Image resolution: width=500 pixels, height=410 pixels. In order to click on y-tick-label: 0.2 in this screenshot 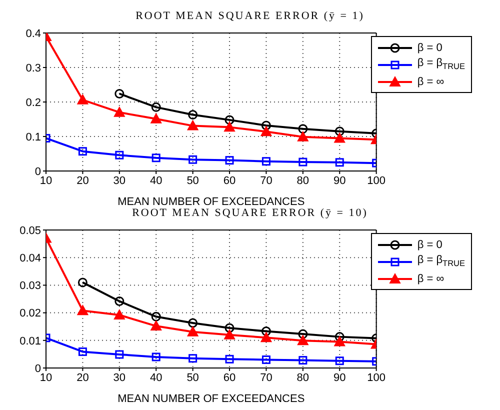, I will do `click(33, 102)`.